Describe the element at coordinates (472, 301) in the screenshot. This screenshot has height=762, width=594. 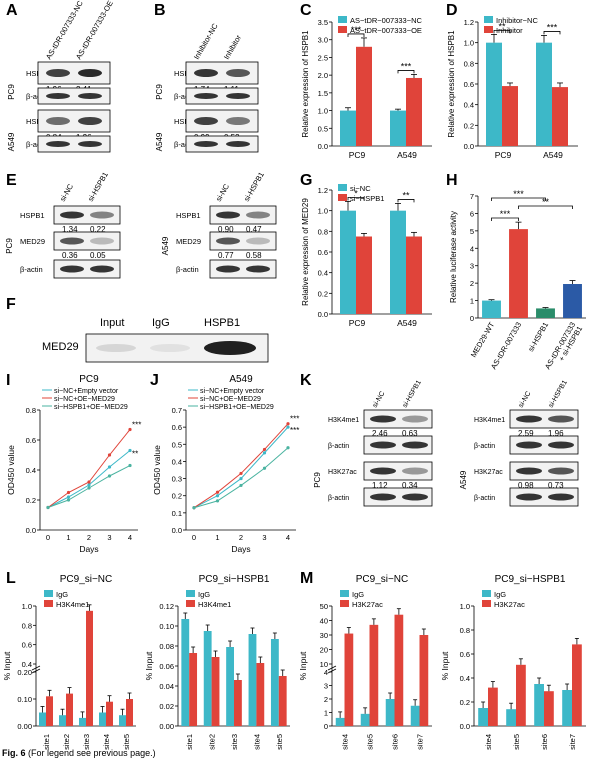
I see `chart-h-ytick-label-2: 1` at that location.